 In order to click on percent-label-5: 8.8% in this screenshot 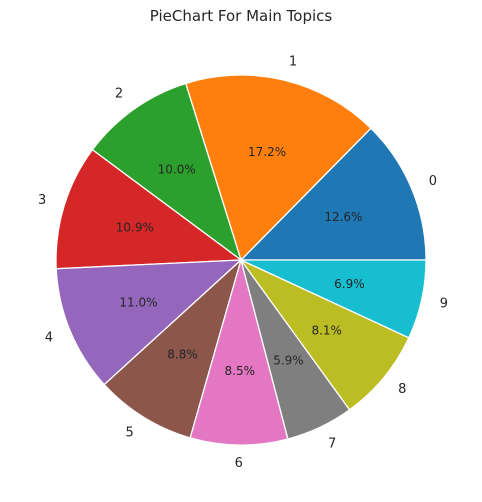, I will do `click(182, 354)`.